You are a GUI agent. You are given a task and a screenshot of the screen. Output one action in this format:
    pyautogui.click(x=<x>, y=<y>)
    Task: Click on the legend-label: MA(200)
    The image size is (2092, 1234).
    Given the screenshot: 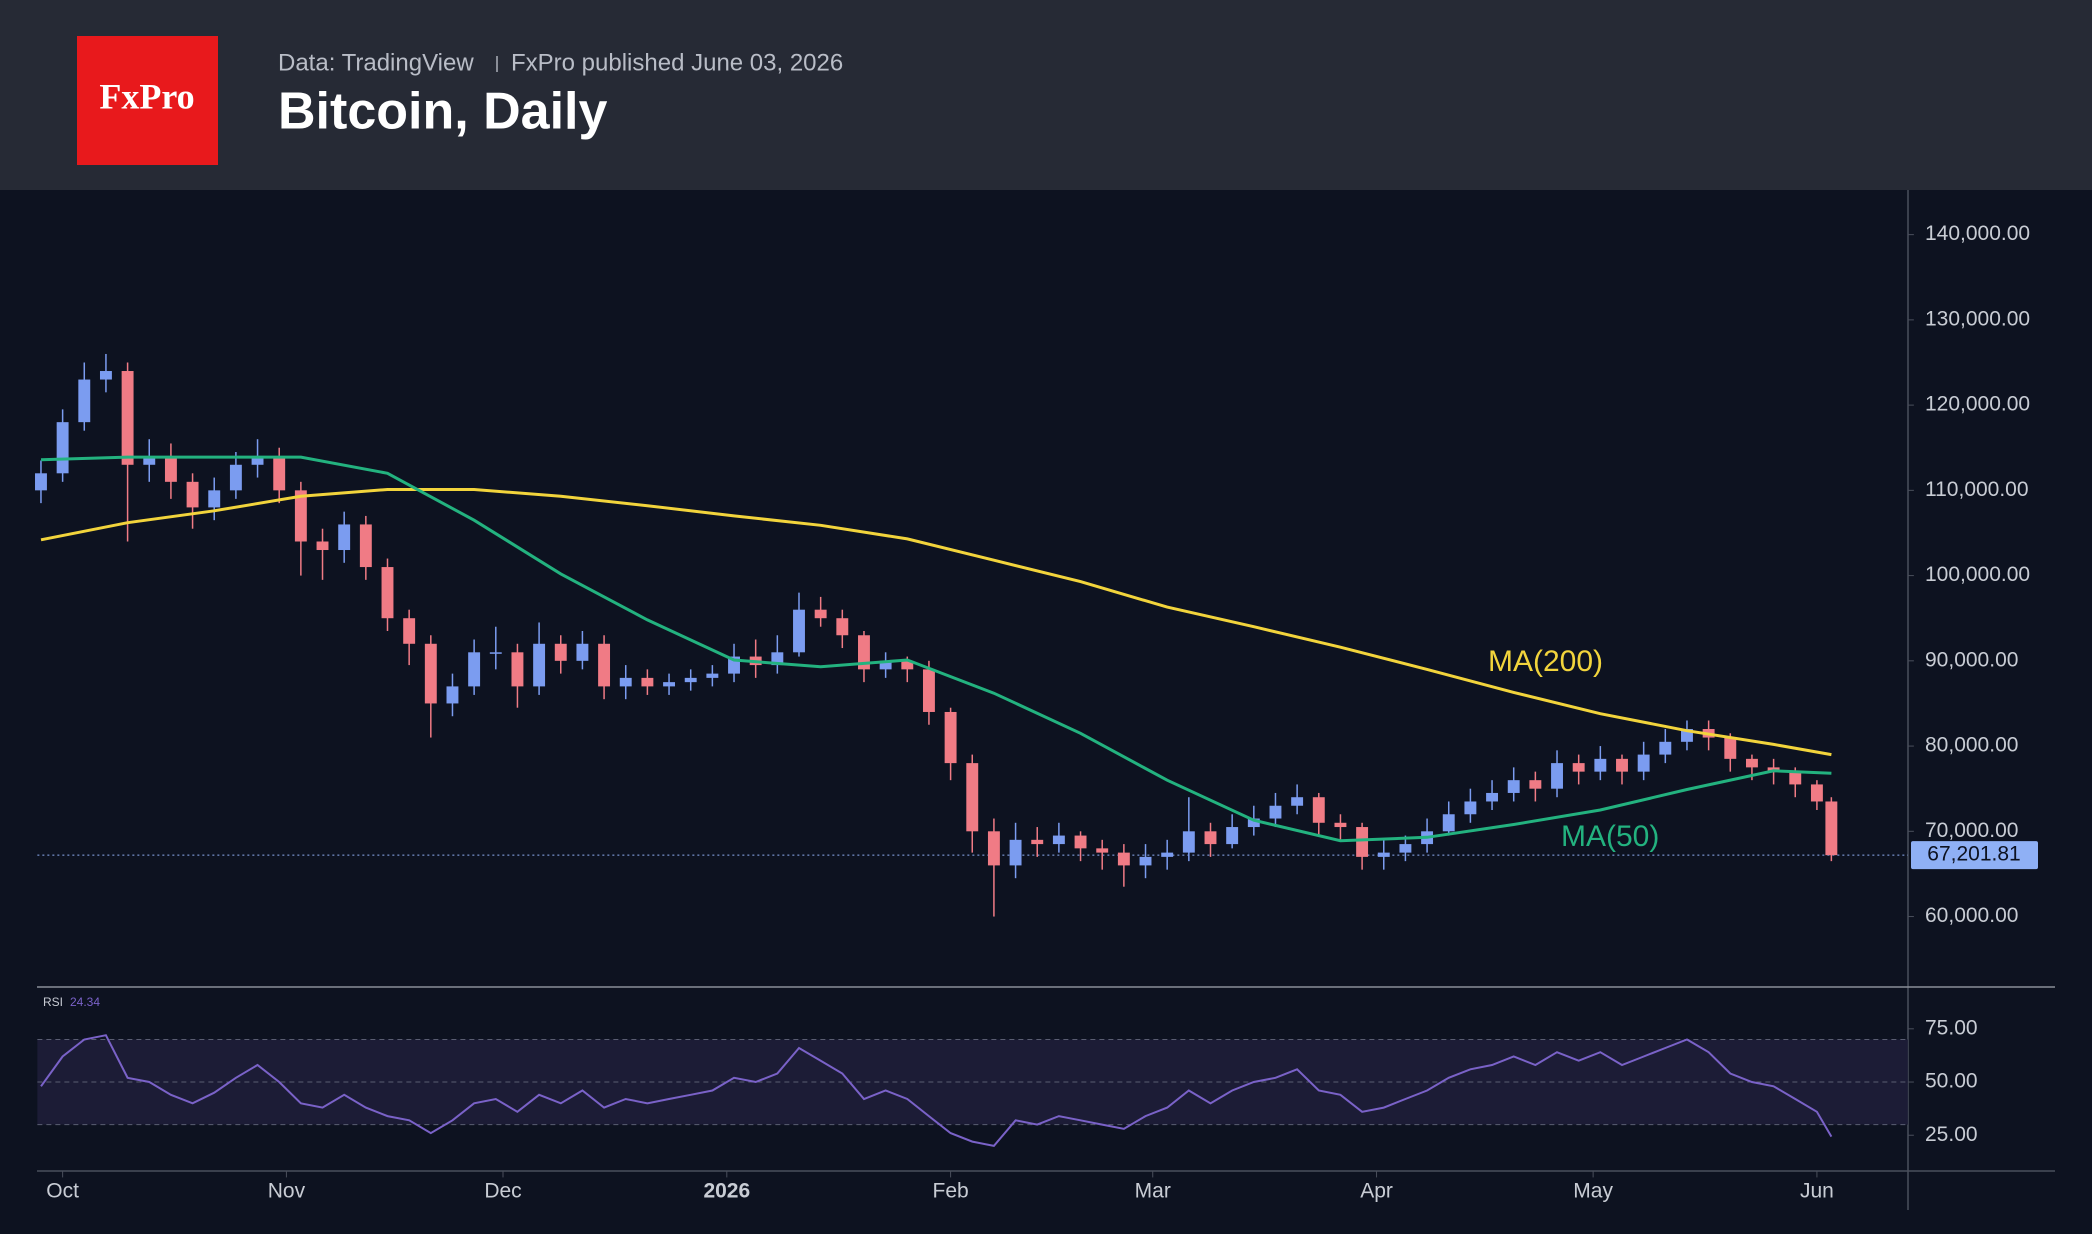 What is the action you would take?
    pyautogui.click(x=1545, y=661)
    